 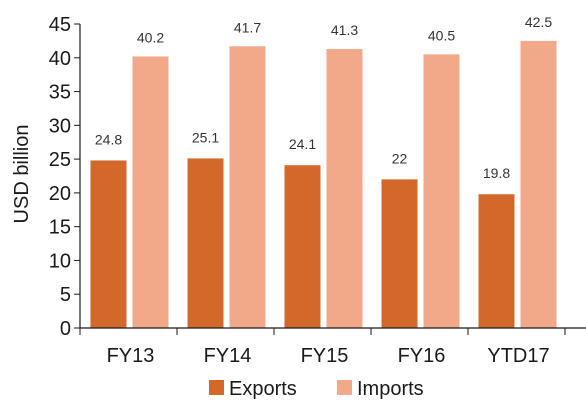 What do you see at coordinates (65, 329) in the screenshot?
I see `y-tick-label: 0` at bounding box center [65, 329].